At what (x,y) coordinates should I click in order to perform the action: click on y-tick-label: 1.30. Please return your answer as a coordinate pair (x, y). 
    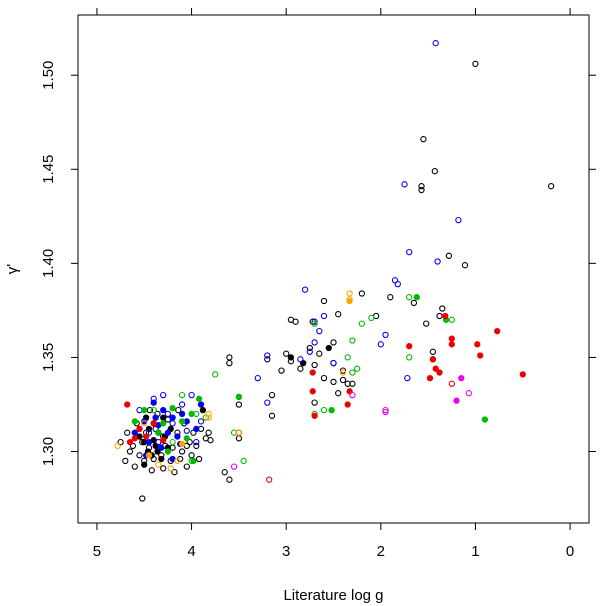
    Looking at the image, I should click on (48, 451).